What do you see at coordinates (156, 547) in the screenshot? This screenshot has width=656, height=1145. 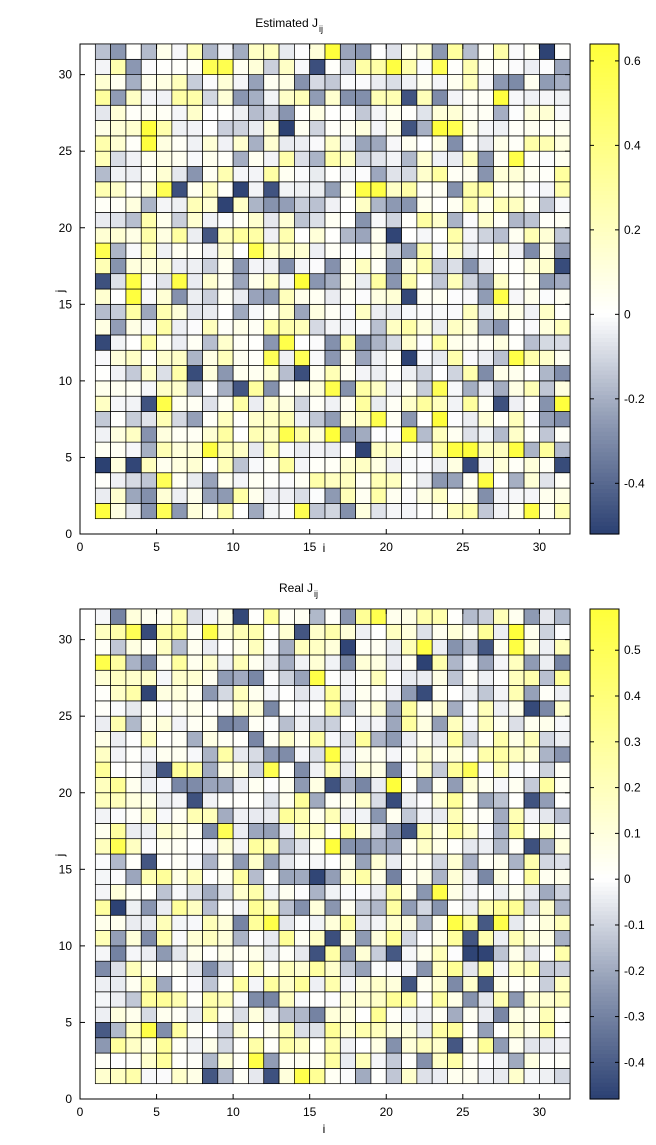 I see `x-tick-label: 5` at bounding box center [156, 547].